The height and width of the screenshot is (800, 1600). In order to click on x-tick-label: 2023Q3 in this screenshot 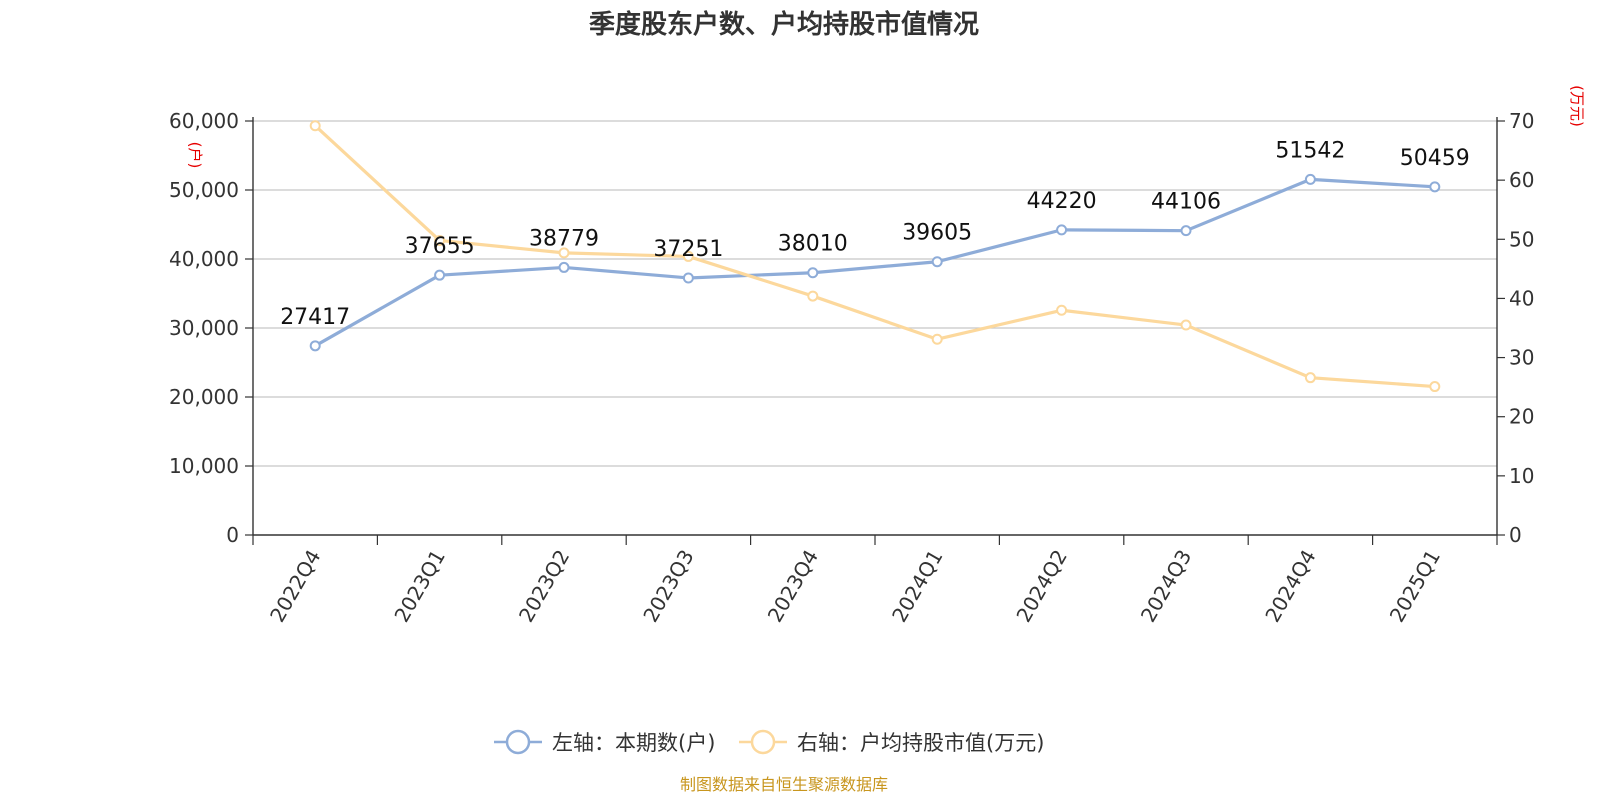, I will do `click(668, 586)`.